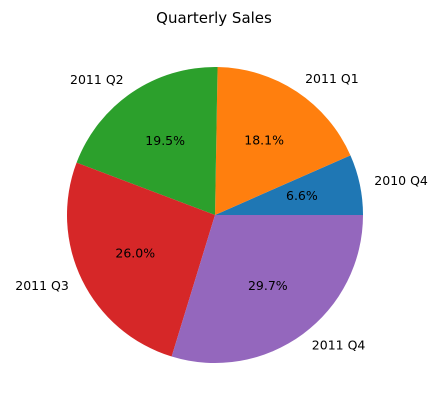 The height and width of the screenshot is (411, 443). I want to click on slice-label-2011-q1: 2011 Q1, so click(332, 78).